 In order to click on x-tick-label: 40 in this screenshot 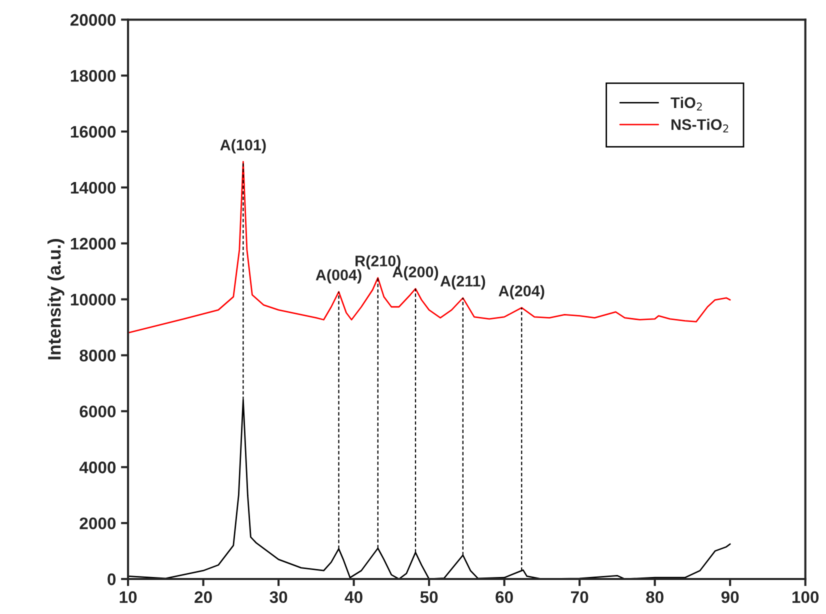, I will do `click(353, 597)`.